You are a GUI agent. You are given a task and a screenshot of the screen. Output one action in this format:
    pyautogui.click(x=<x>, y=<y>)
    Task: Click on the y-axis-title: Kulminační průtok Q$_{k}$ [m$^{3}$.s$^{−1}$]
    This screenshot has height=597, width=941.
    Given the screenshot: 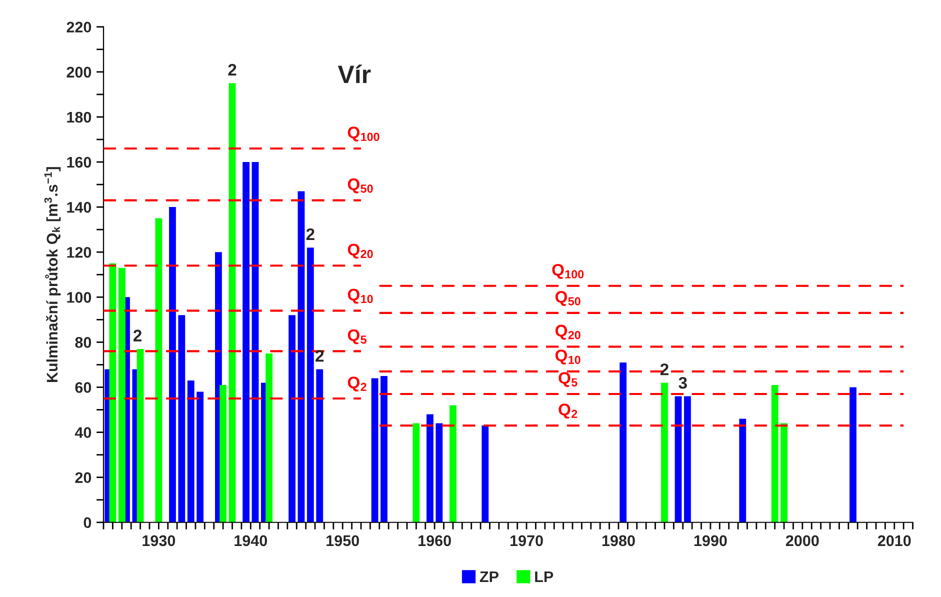 What is the action you would take?
    pyautogui.click(x=52, y=274)
    